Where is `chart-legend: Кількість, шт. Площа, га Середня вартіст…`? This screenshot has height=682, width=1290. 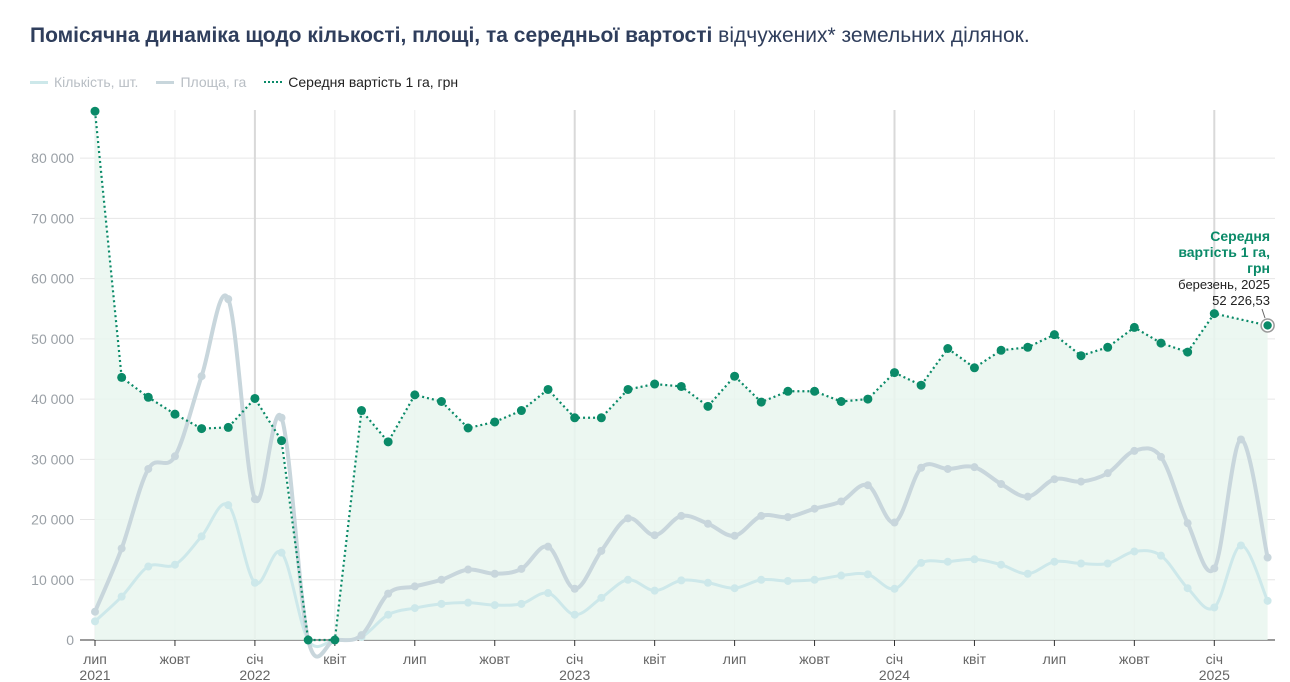 chart-legend: Кількість, шт. Площа, га Середня вартіст… is located at coordinates (244, 82).